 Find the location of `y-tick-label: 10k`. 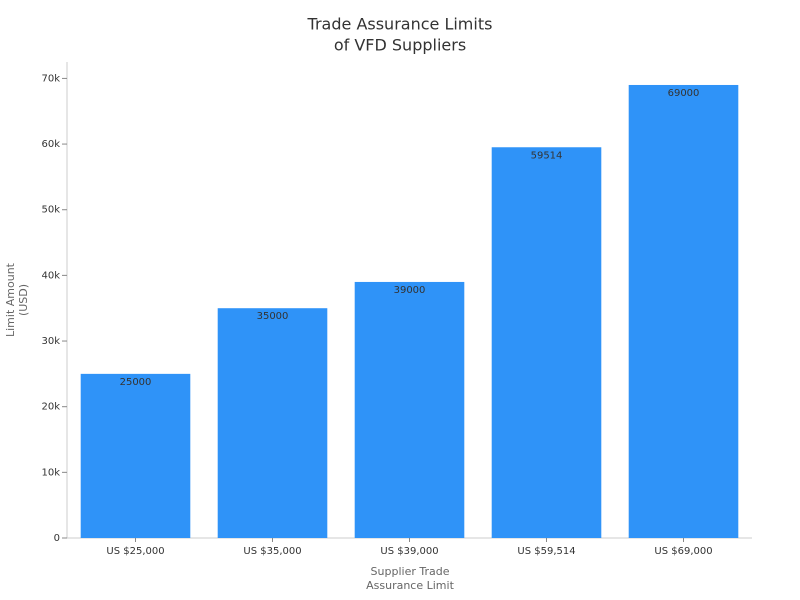

y-tick-label: 10k is located at coordinates (50, 472).